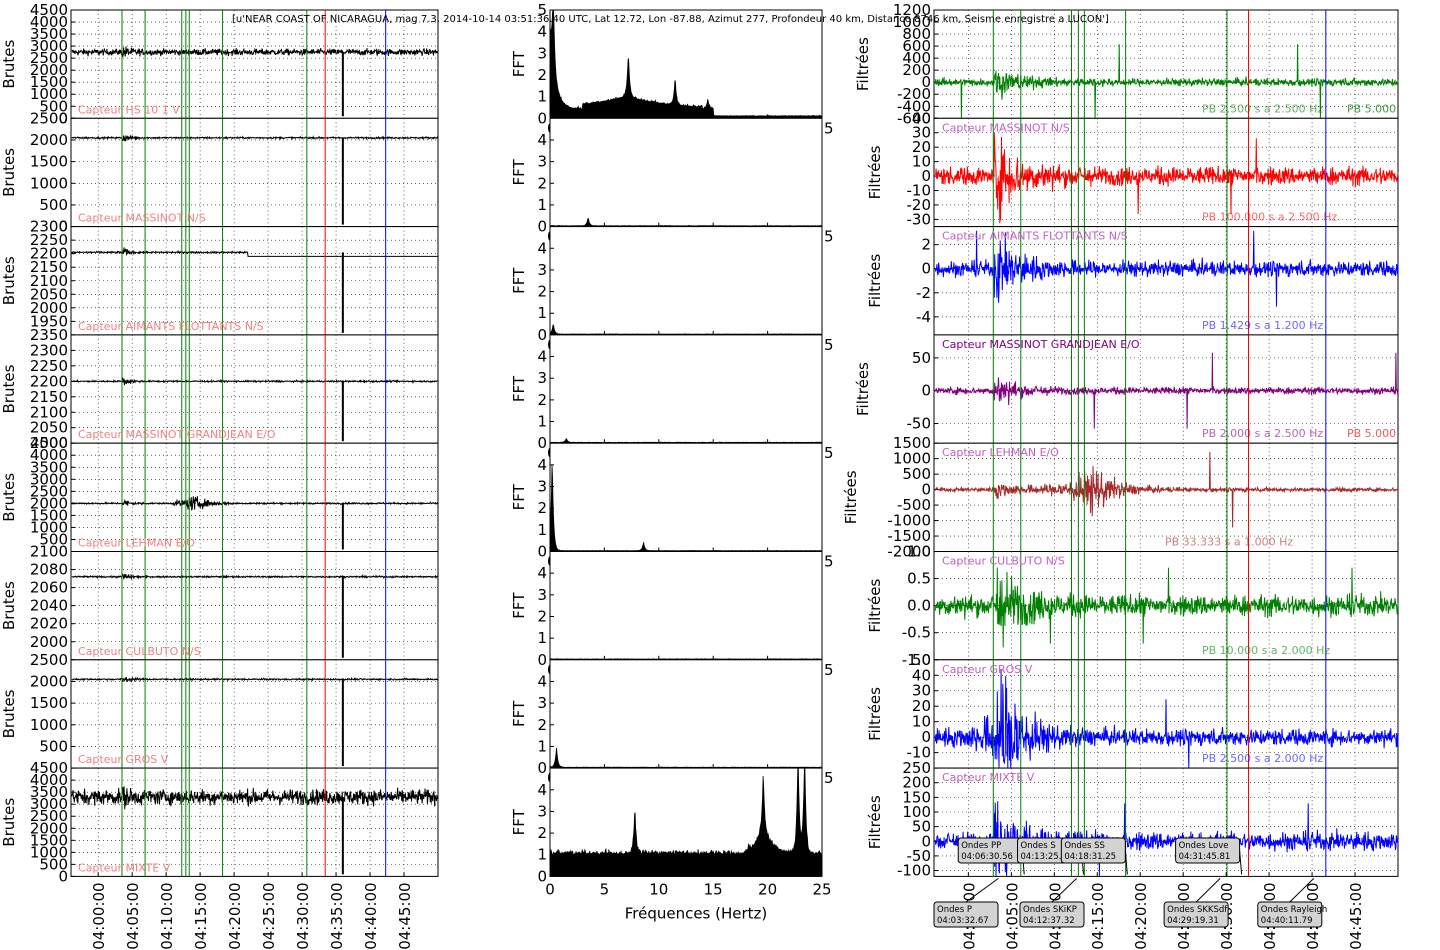 Image resolution: width=1440 pixels, height=950 pixels. What do you see at coordinates (550, 889) in the screenshot?
I see `x-tick-label: 0` at bounding box center [550, 889].